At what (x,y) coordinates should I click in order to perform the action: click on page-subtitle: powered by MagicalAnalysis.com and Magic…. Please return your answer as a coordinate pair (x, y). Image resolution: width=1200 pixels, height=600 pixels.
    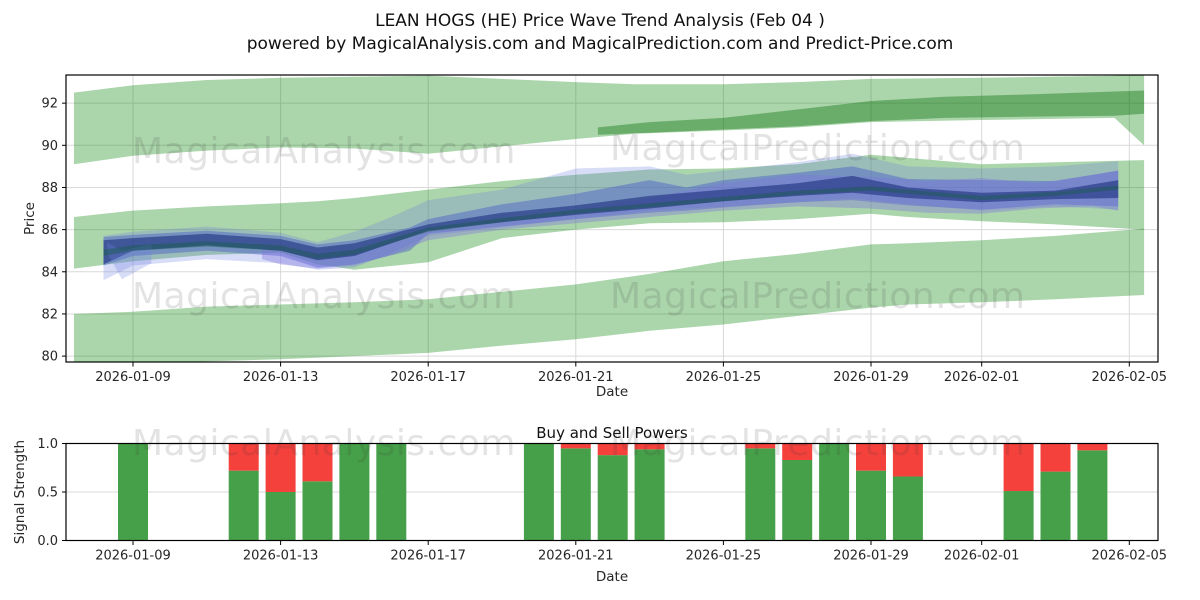
    Looking at the image, I should click on (600, 44).